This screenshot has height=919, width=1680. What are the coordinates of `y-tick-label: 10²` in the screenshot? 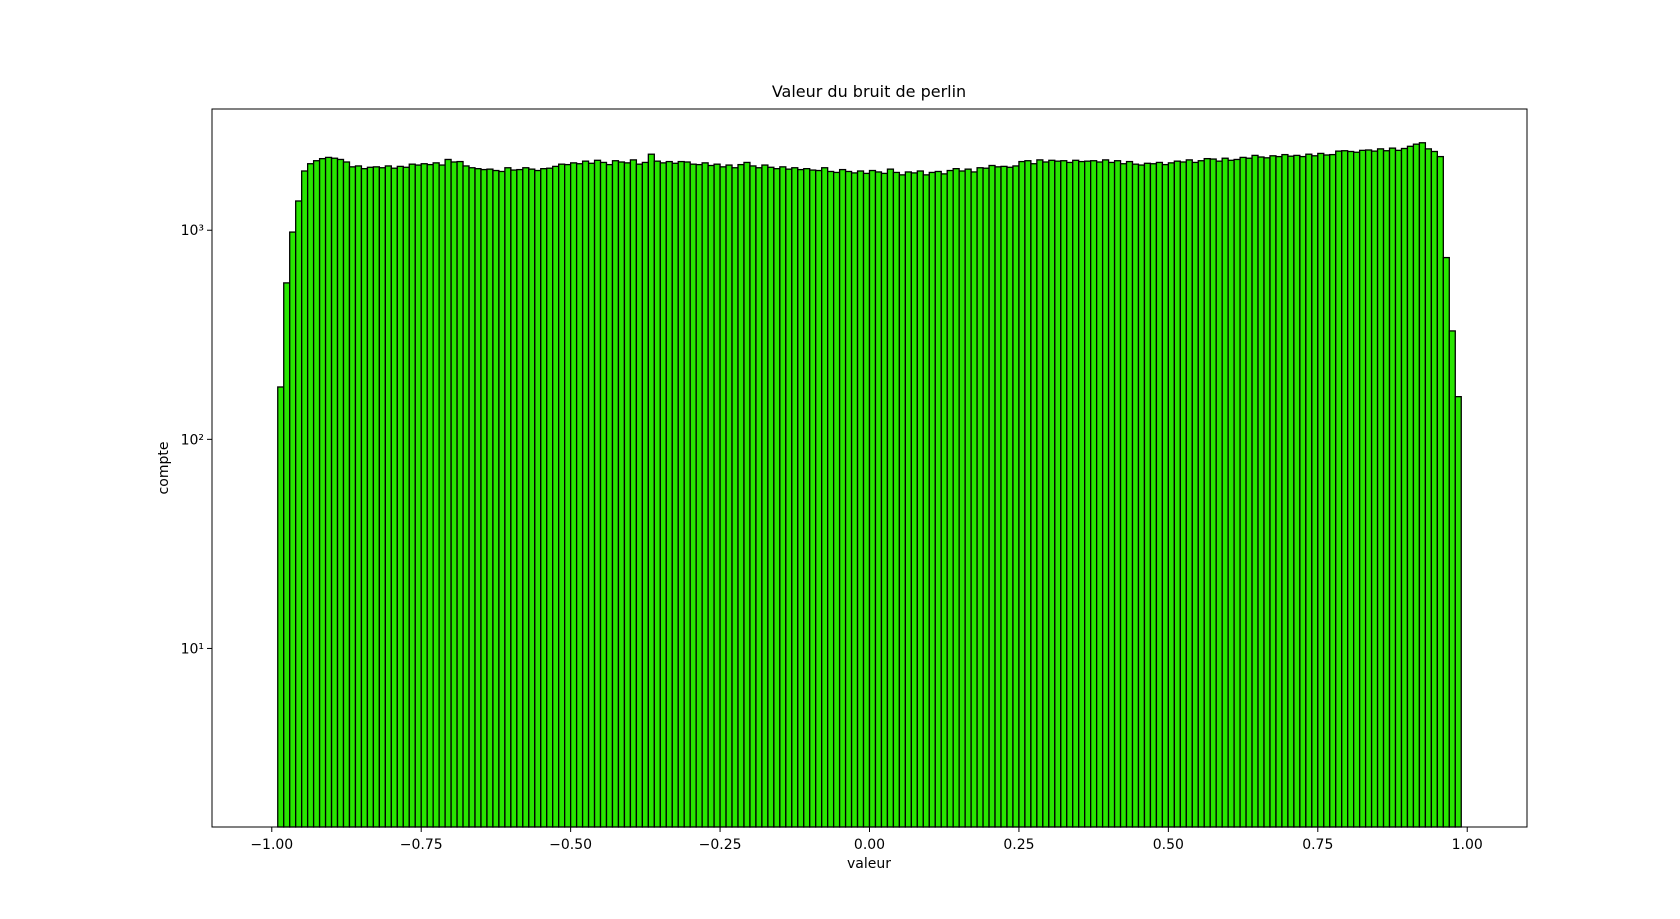 It's located at (192, 440).